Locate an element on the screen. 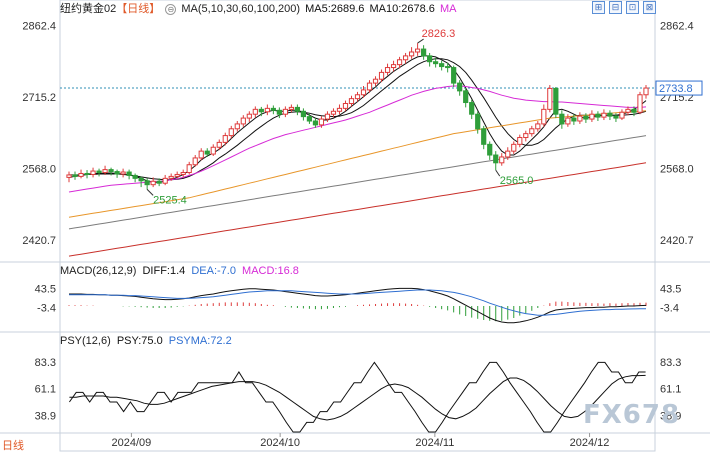 Image resolution: width=710 pixels, height=457 pixels. psyma-line is located at coordinates (357, 397).